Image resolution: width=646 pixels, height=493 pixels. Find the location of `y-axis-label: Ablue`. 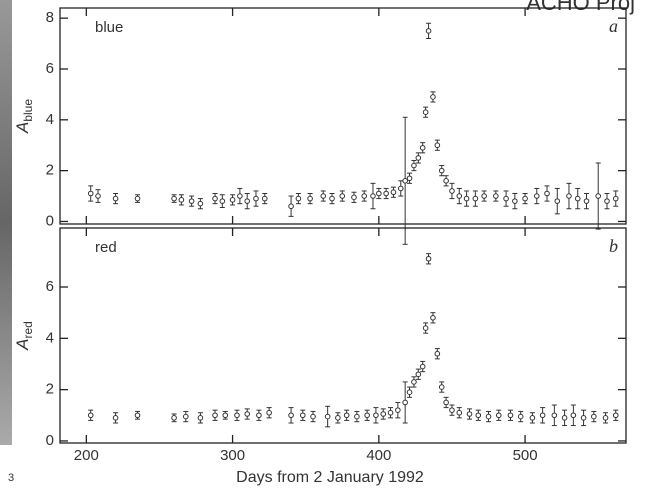

y-axis-label: Ablue is located at coordinates (24, 116).